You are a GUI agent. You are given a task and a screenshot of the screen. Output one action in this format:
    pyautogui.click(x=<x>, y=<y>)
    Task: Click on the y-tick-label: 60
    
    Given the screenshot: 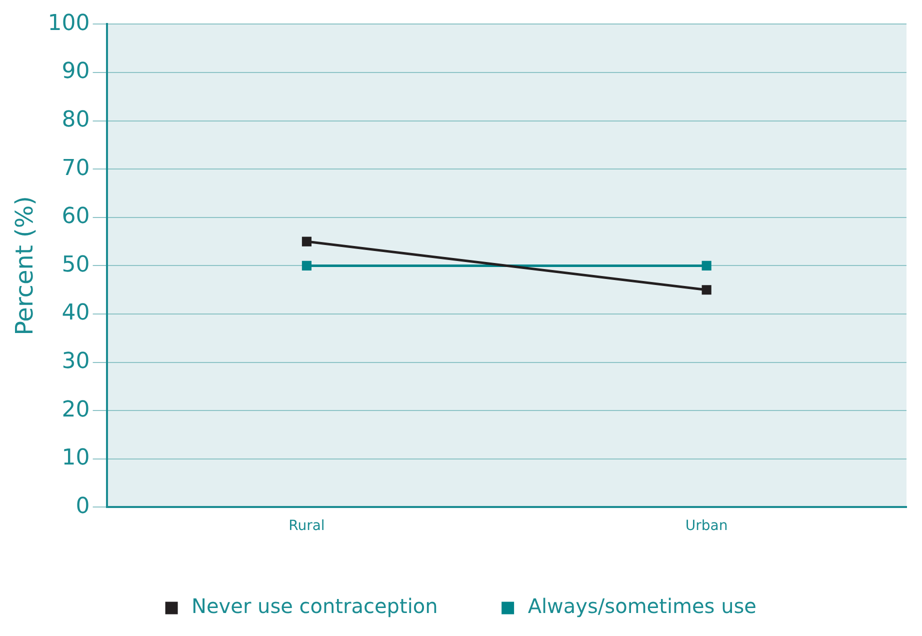 What is the action you would take?
    pyautogui.click(x=76, y=217)
    